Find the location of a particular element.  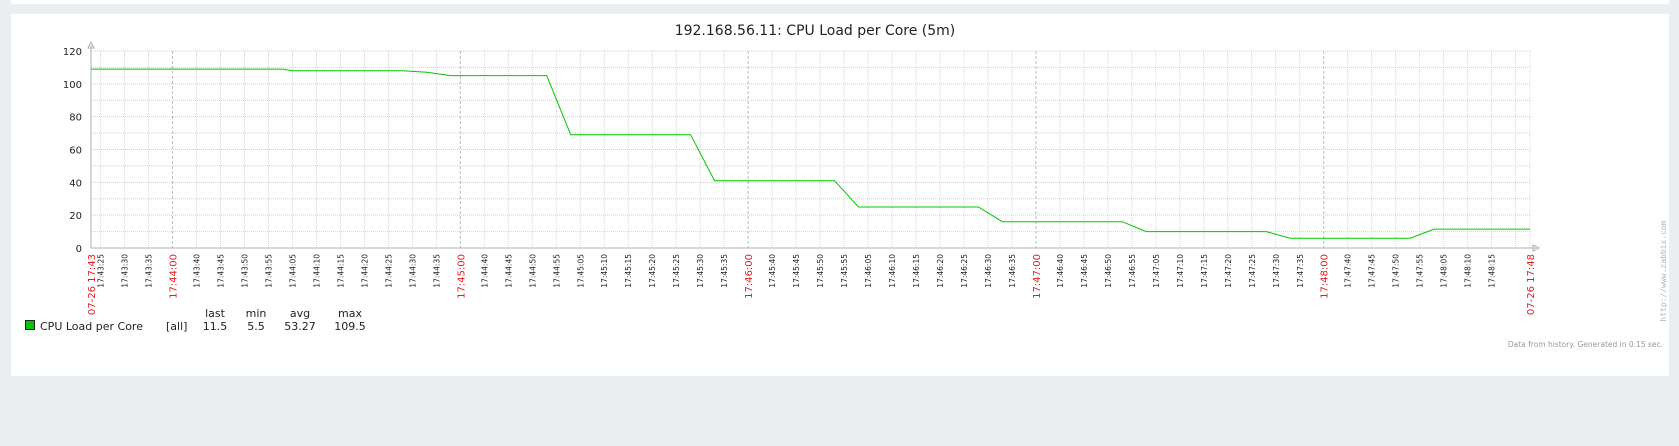

x-tick-label: 17:43:25 is located at coordinates (101, 271).